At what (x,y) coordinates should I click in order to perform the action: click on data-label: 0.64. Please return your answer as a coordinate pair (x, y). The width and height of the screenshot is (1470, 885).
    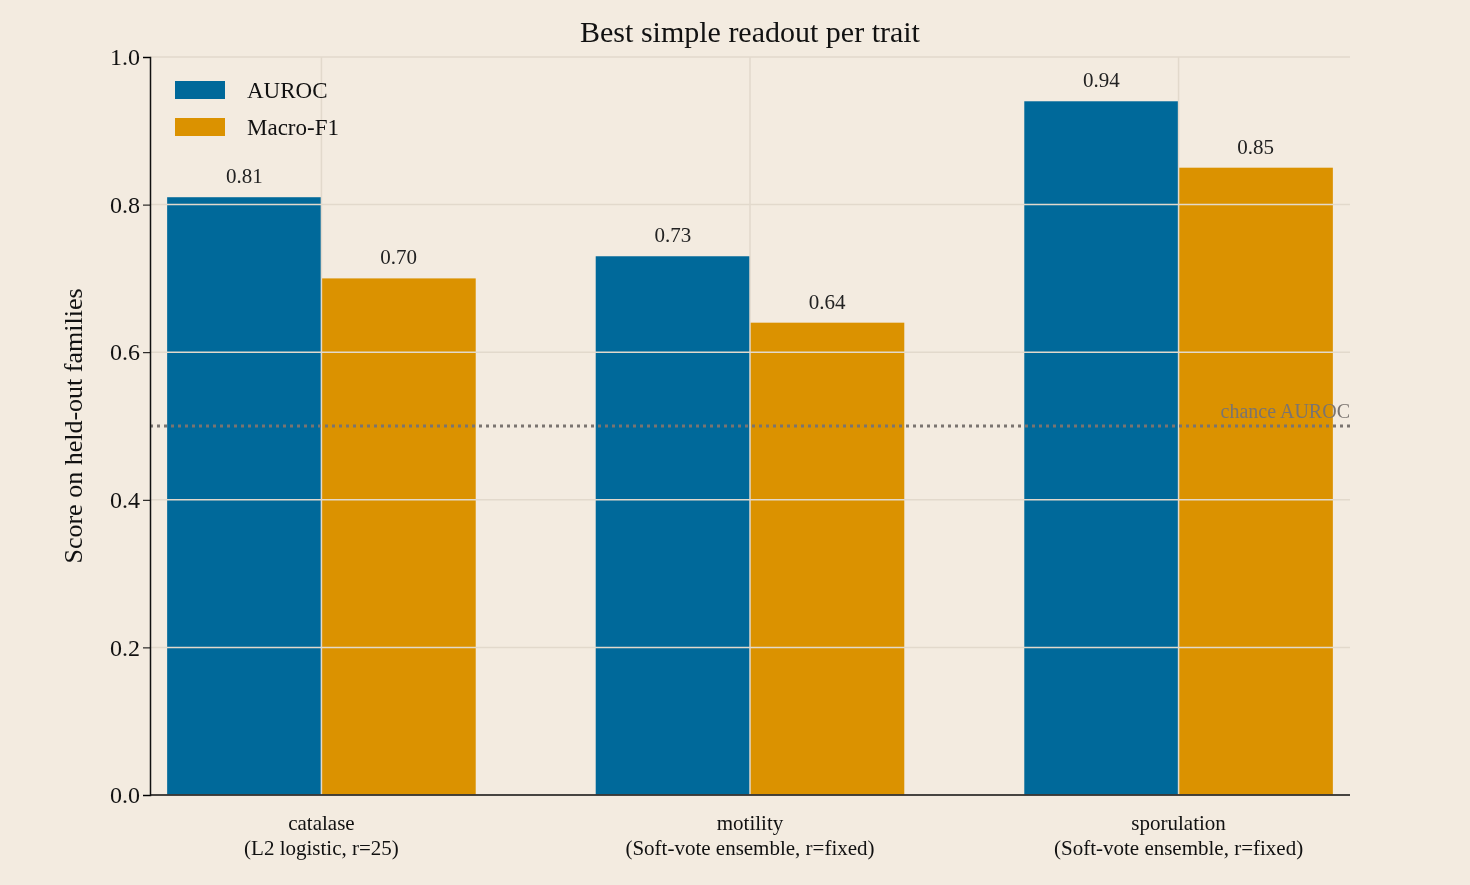
    Looking at the image, I should click on (827, 301).